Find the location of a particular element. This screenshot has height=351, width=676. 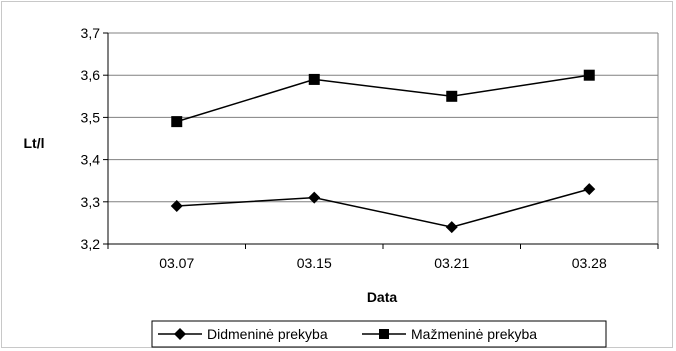

legend-label-didmenine: Didmeninė prekyba is located at coordinates (267, 334).